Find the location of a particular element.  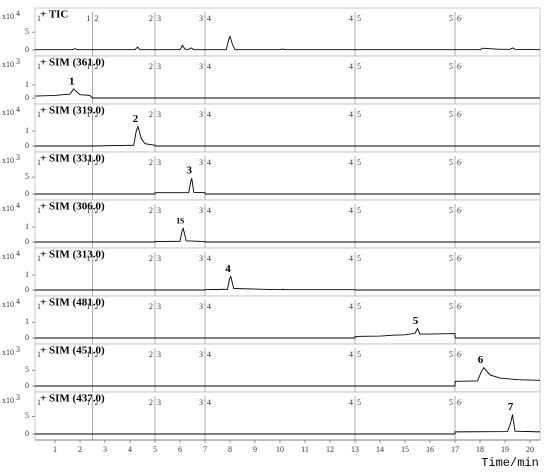

peak-label: 5 is located at coordinates (416, 321).